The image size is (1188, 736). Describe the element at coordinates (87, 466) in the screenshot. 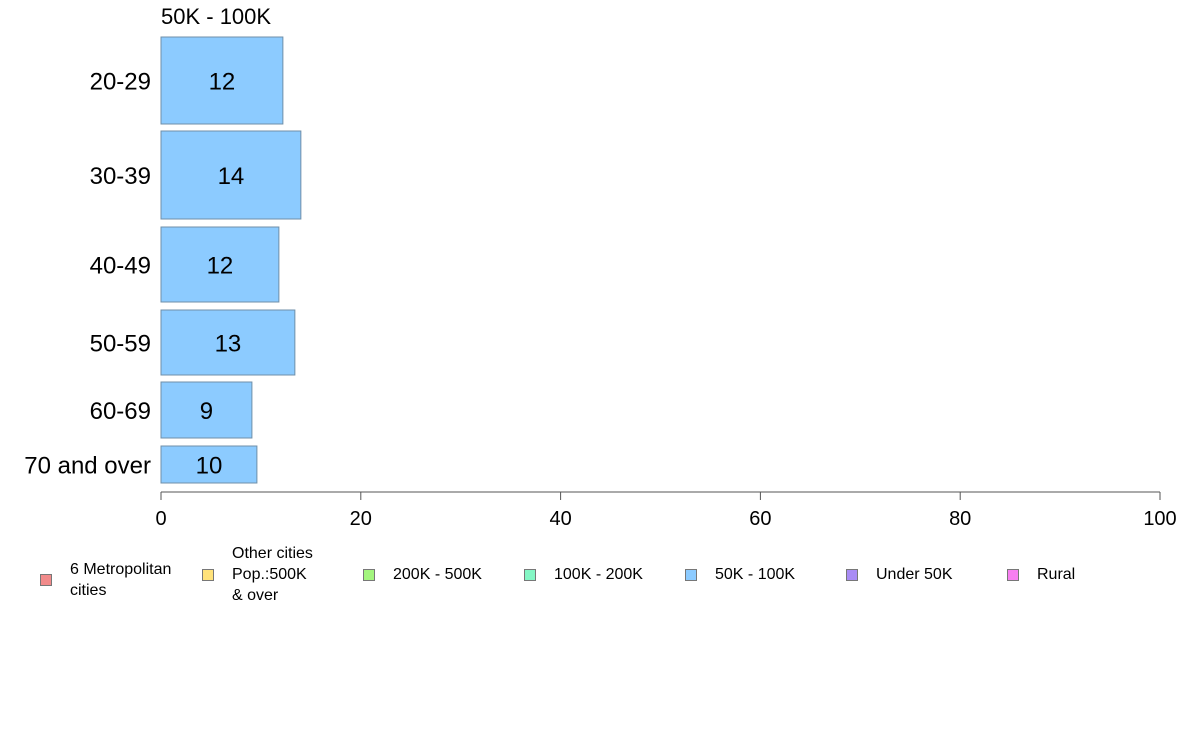

I see `category-label: 70 and over` at that location.